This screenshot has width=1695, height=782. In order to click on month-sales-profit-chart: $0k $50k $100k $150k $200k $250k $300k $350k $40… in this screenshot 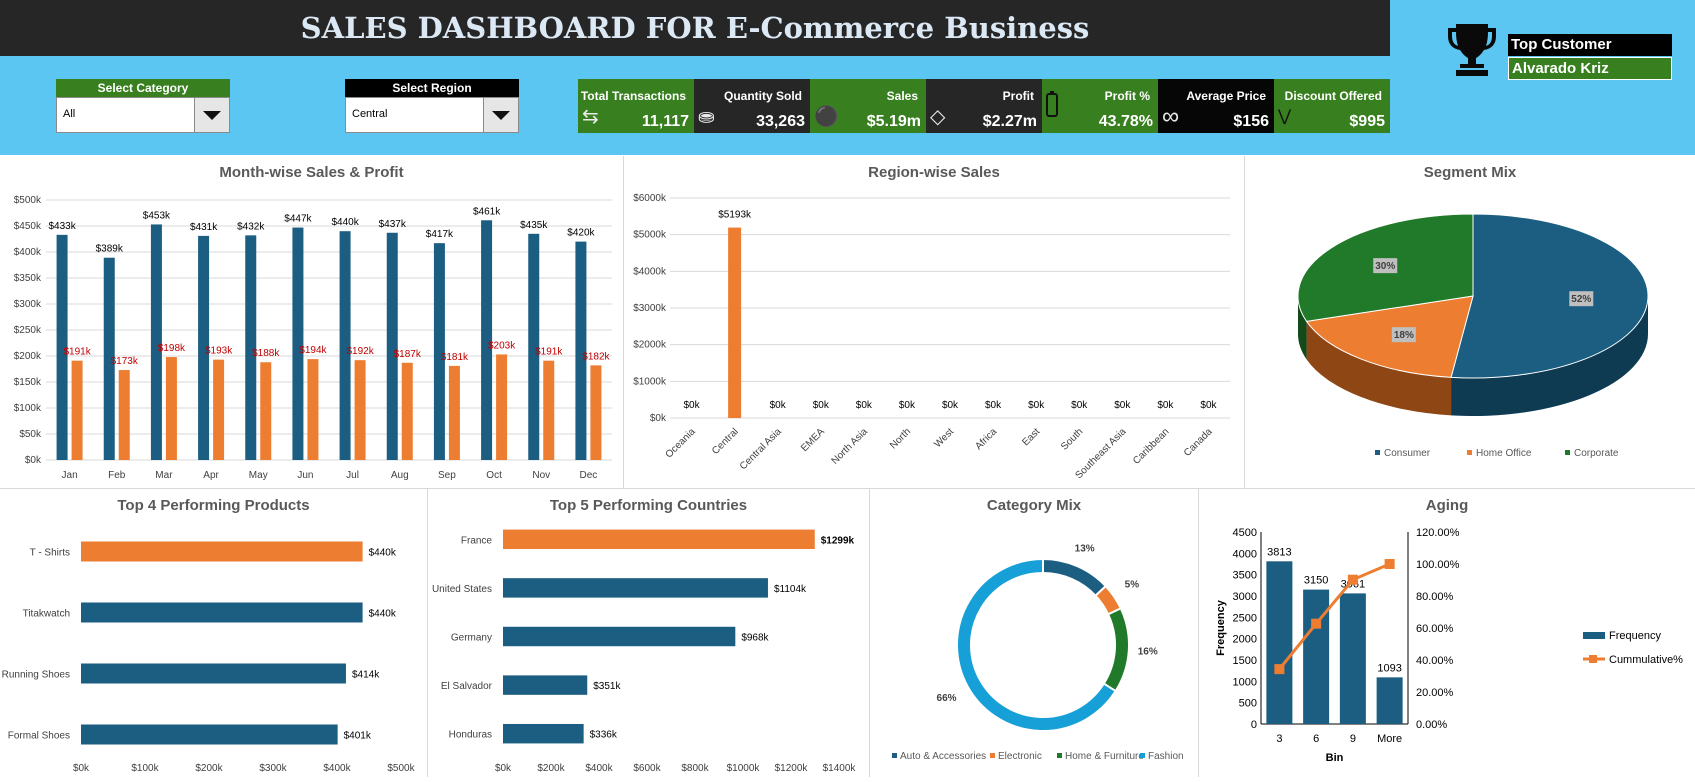, I will do `click(313, 338)`.